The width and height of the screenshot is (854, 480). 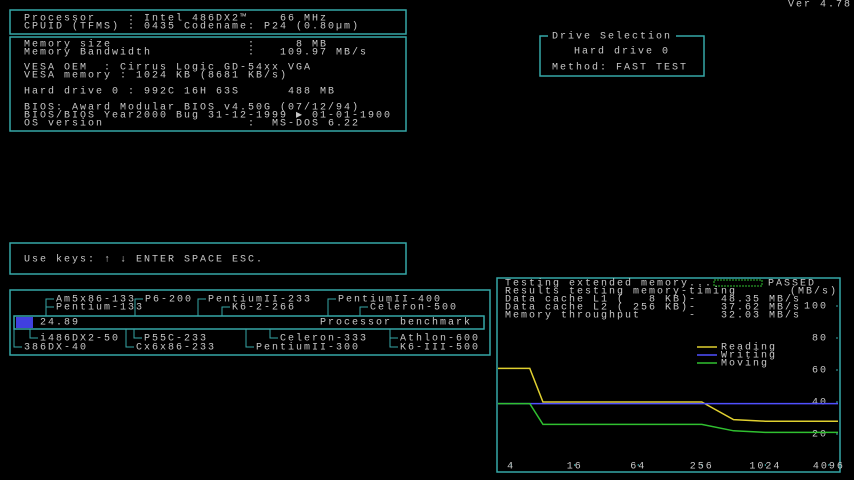 What do you see at coordinates (749, 356) in the screenshot?
I see `legend-label: Writing` at bounding box center [749, 356].